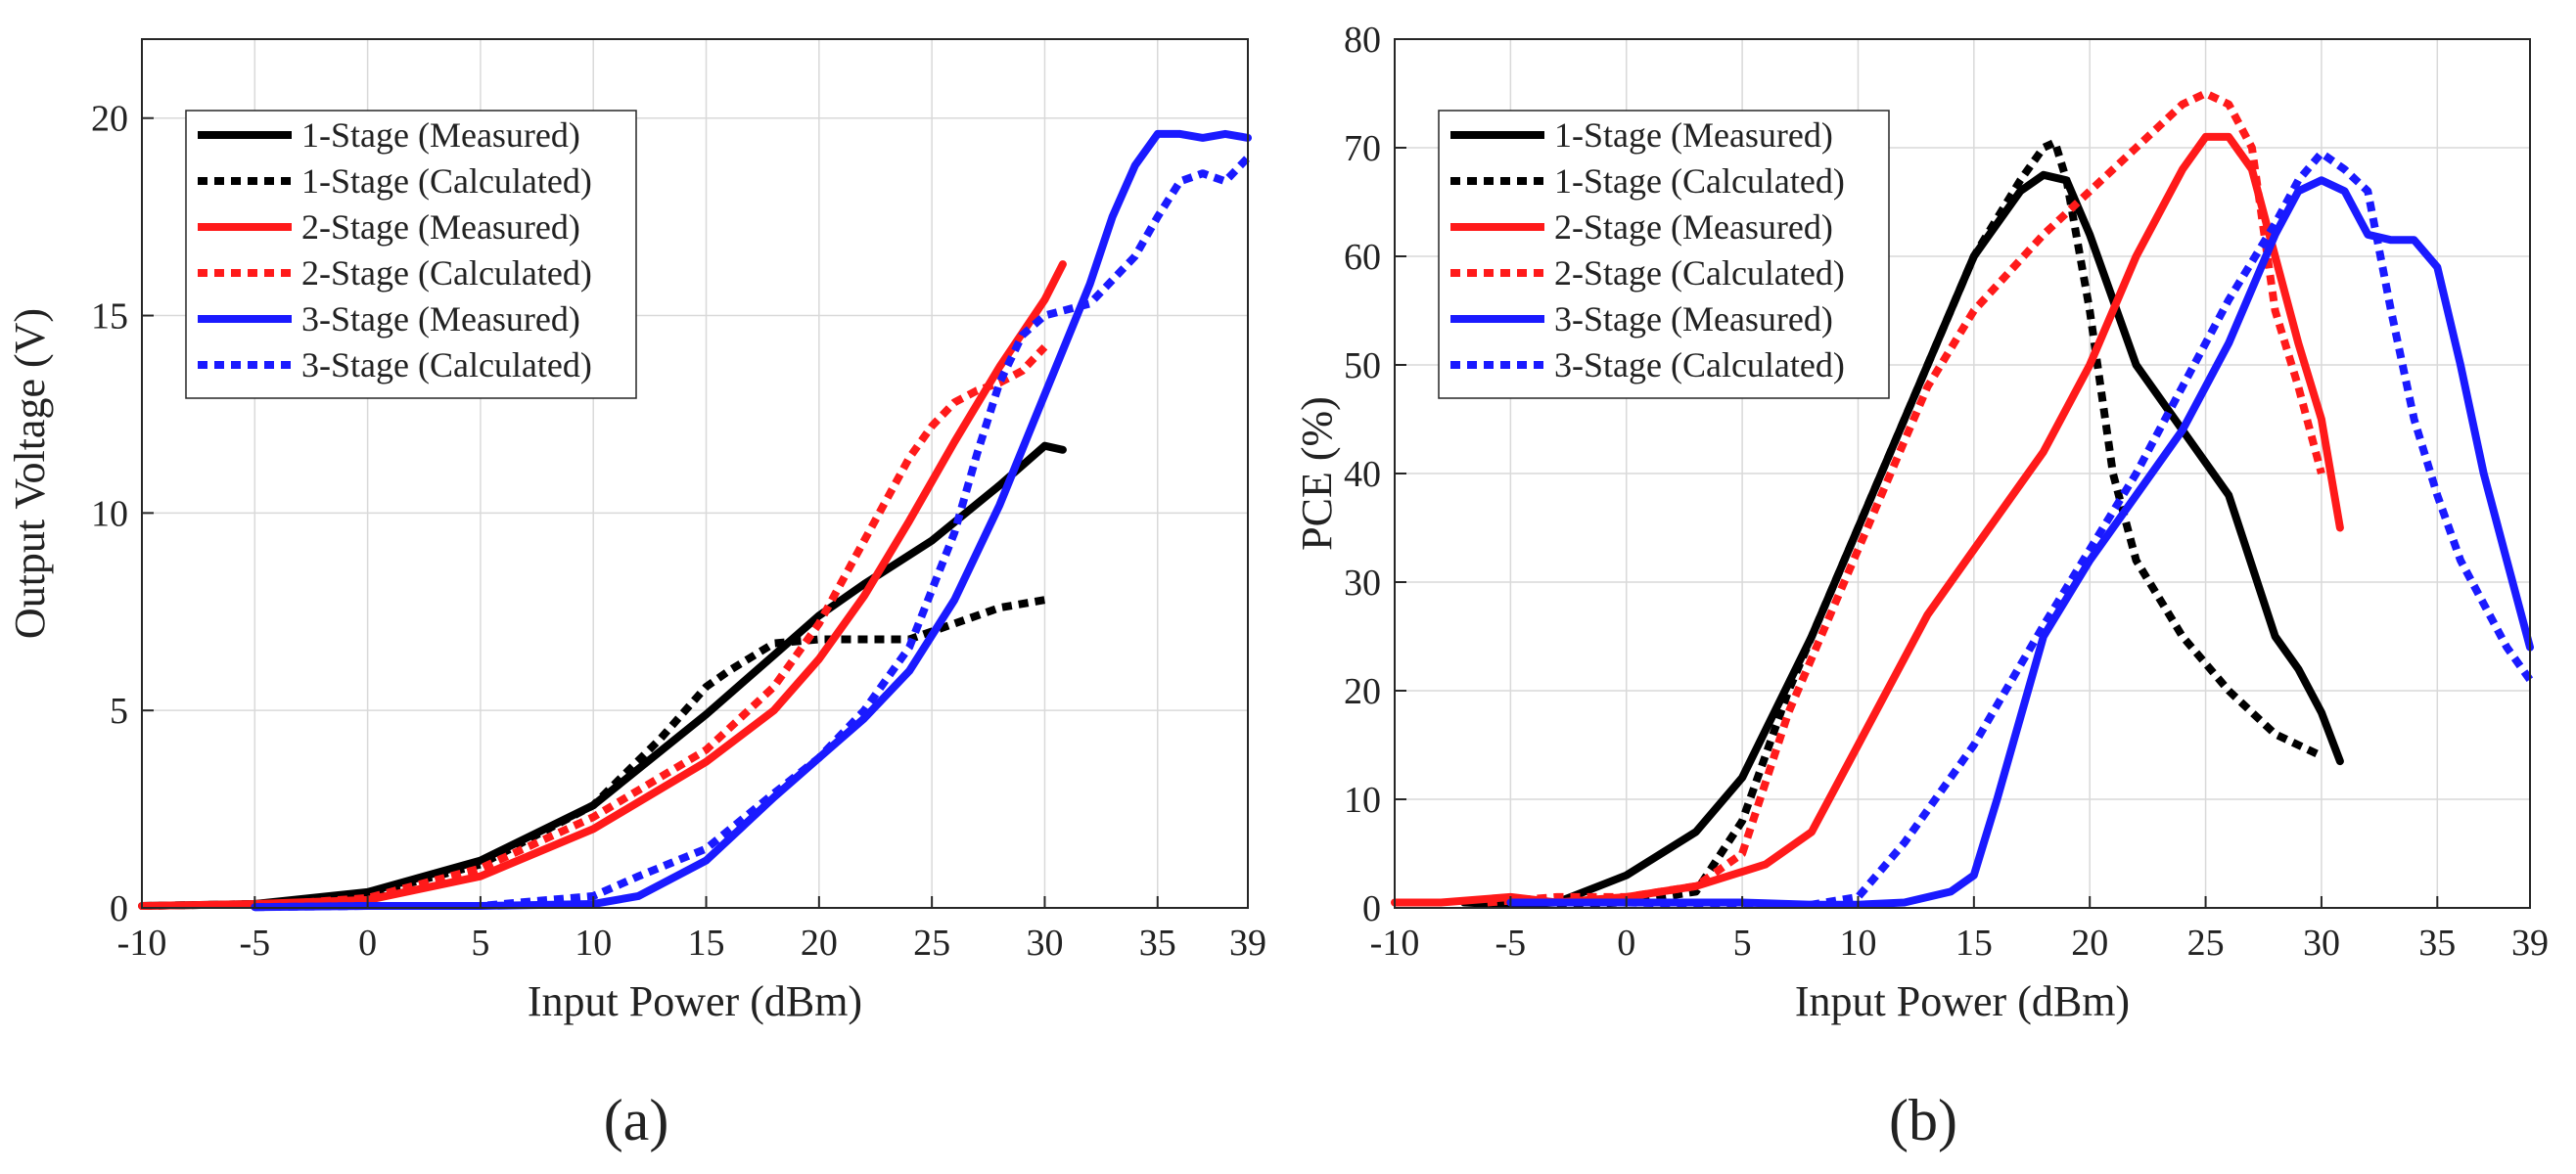 The width and height of the screenshot is (2576, 1174). What do you see at coordinates (119, 711) in the screenshot?
I see `y-tick-label: 5` at bounding box center [119, 711].